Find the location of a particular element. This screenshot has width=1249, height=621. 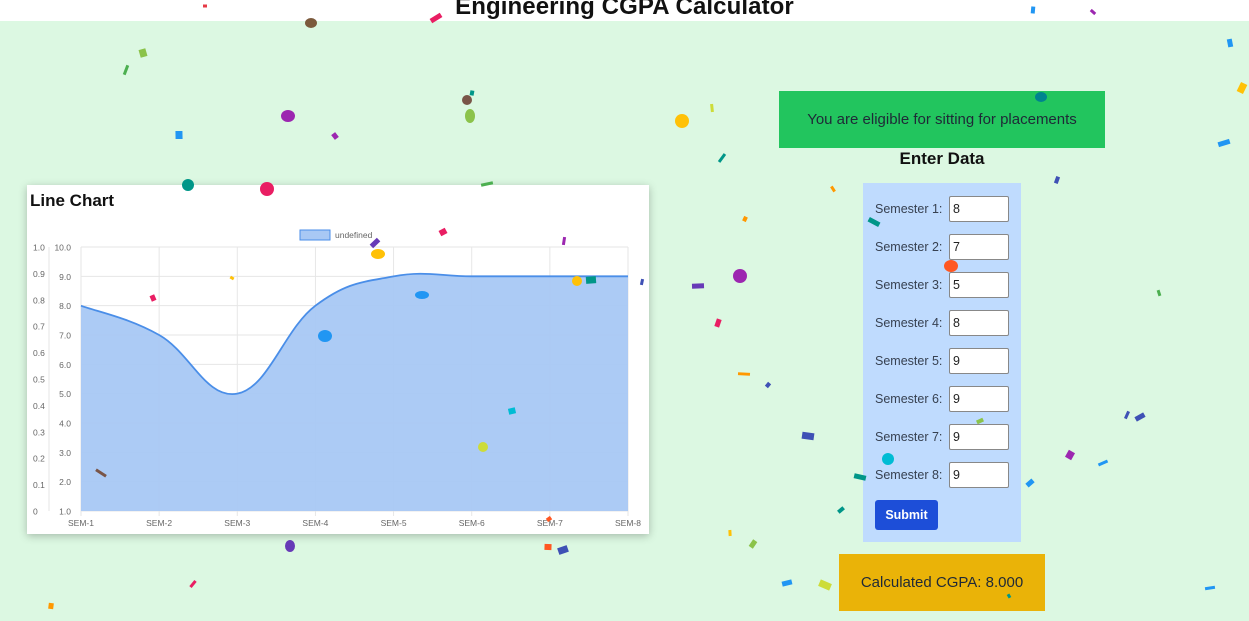

page-title: Engineering CGPA Calculator is located at coordinates (624, 10).